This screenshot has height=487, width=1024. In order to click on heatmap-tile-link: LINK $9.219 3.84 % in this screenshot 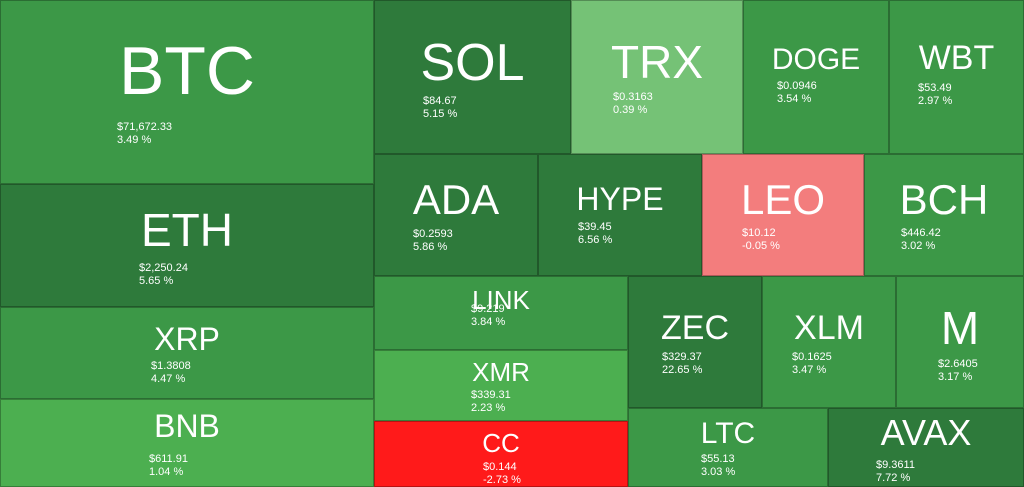, I will do `click(501, 313)`.